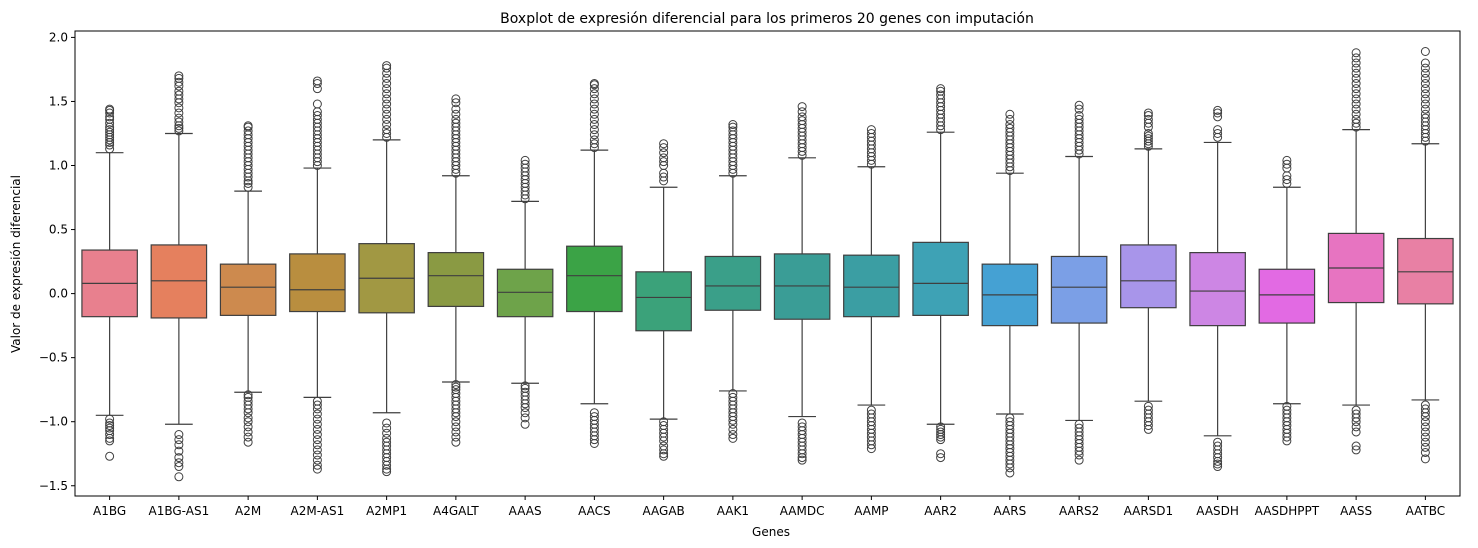 Image resolution: width=1478 pixels, height=548 pixels. I want to click on box-group-a2mp1, so click(386, 269).